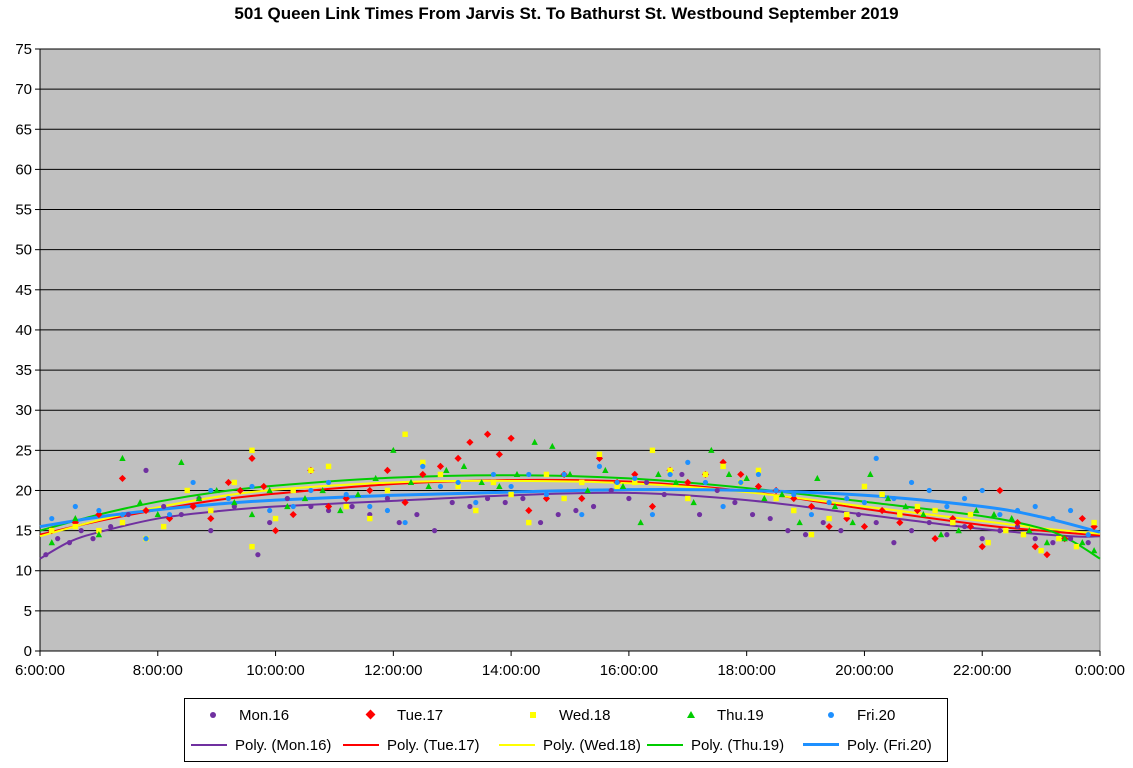 The height and width of the screenshot is (768, 1133). I want to click on legend-item: Thu.19, so click(717, 715).